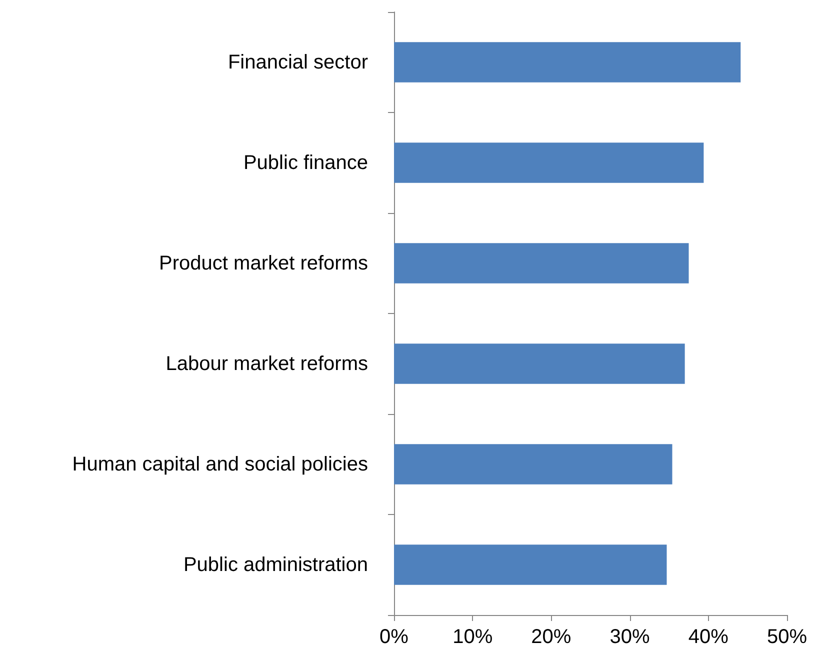 The width and height of the screenshot is (813, 660). I want to click on x-tick-label: 20%, so click(551, 637).